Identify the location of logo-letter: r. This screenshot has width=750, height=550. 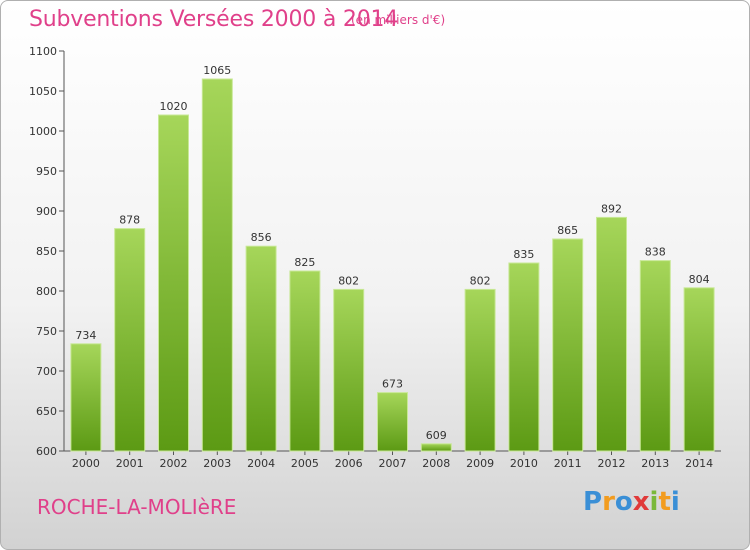
(608, 502).